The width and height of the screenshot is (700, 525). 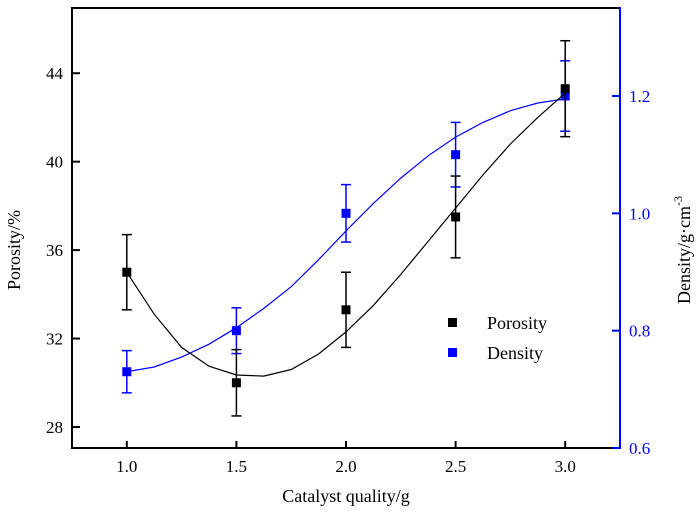 I want to click on y-axis-right-title-sup: -3, so click(x=678, y=201).